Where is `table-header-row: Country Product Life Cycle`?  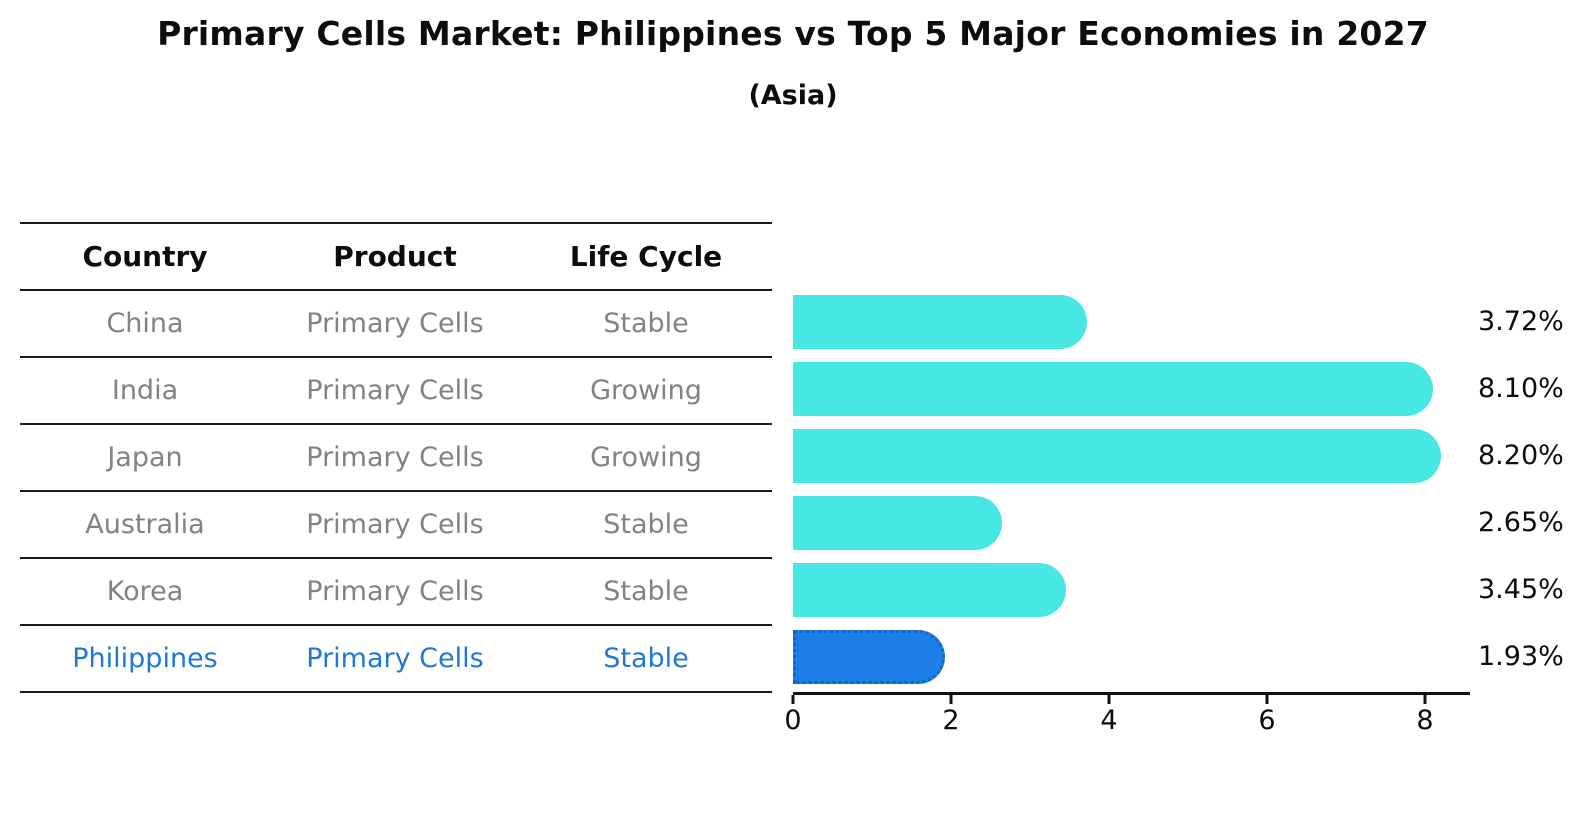
table-header-row: Country Product Life Cycle is located at coordinates (396, 257).